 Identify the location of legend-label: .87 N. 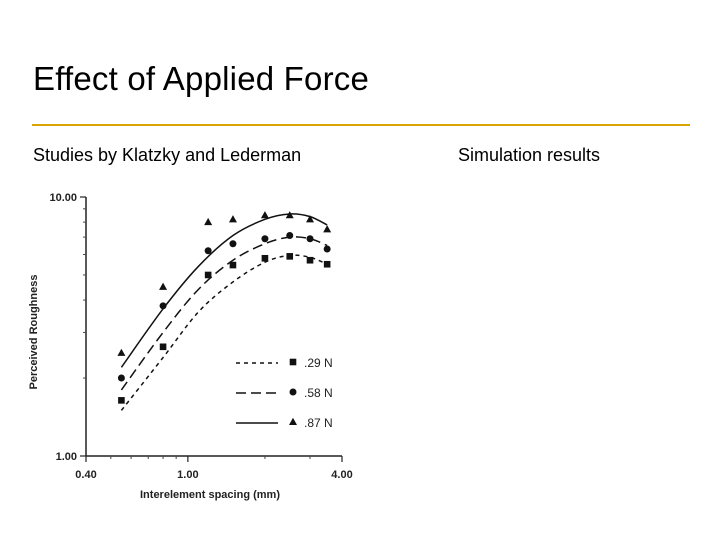
(318, 423).